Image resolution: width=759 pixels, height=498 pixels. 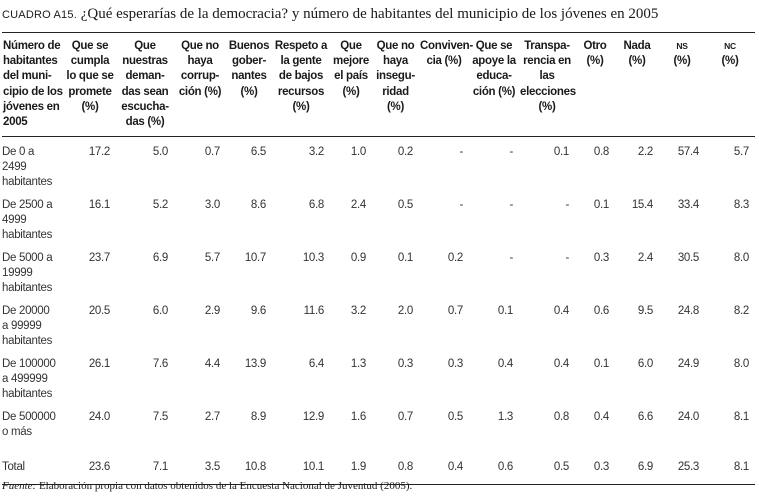 What do you see at coordinates (642, 205) in the screenshot?
I see `table-cell: 15.4` at bounding box center [642, 205].